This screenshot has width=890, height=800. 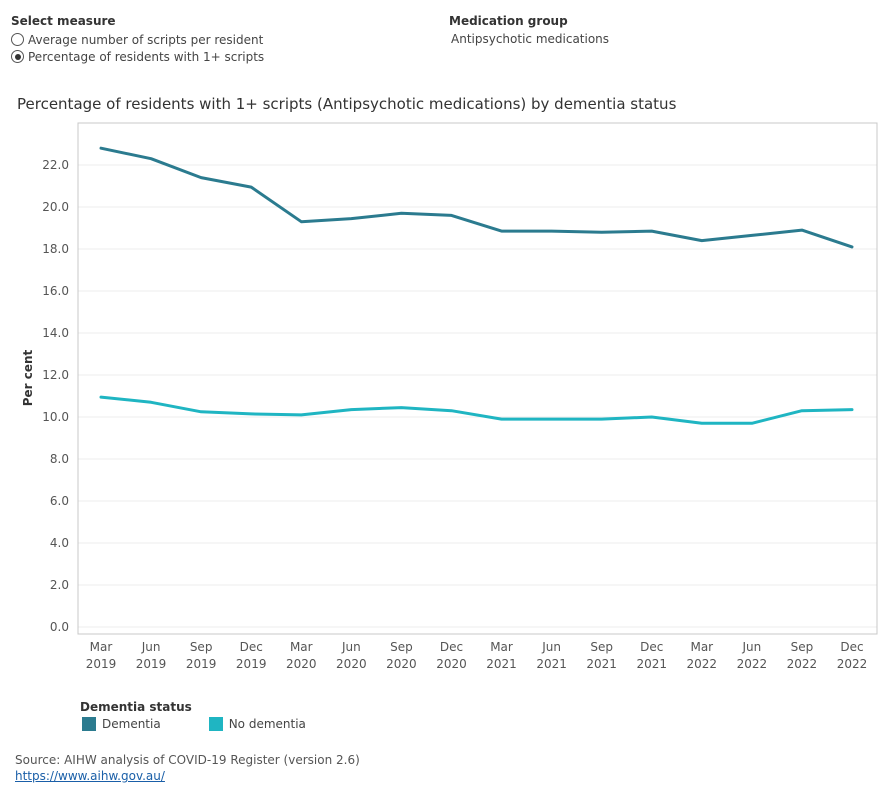 I want to click on measure-option-average-label: Average number of scripts per resident, so click(x=146, y=39).